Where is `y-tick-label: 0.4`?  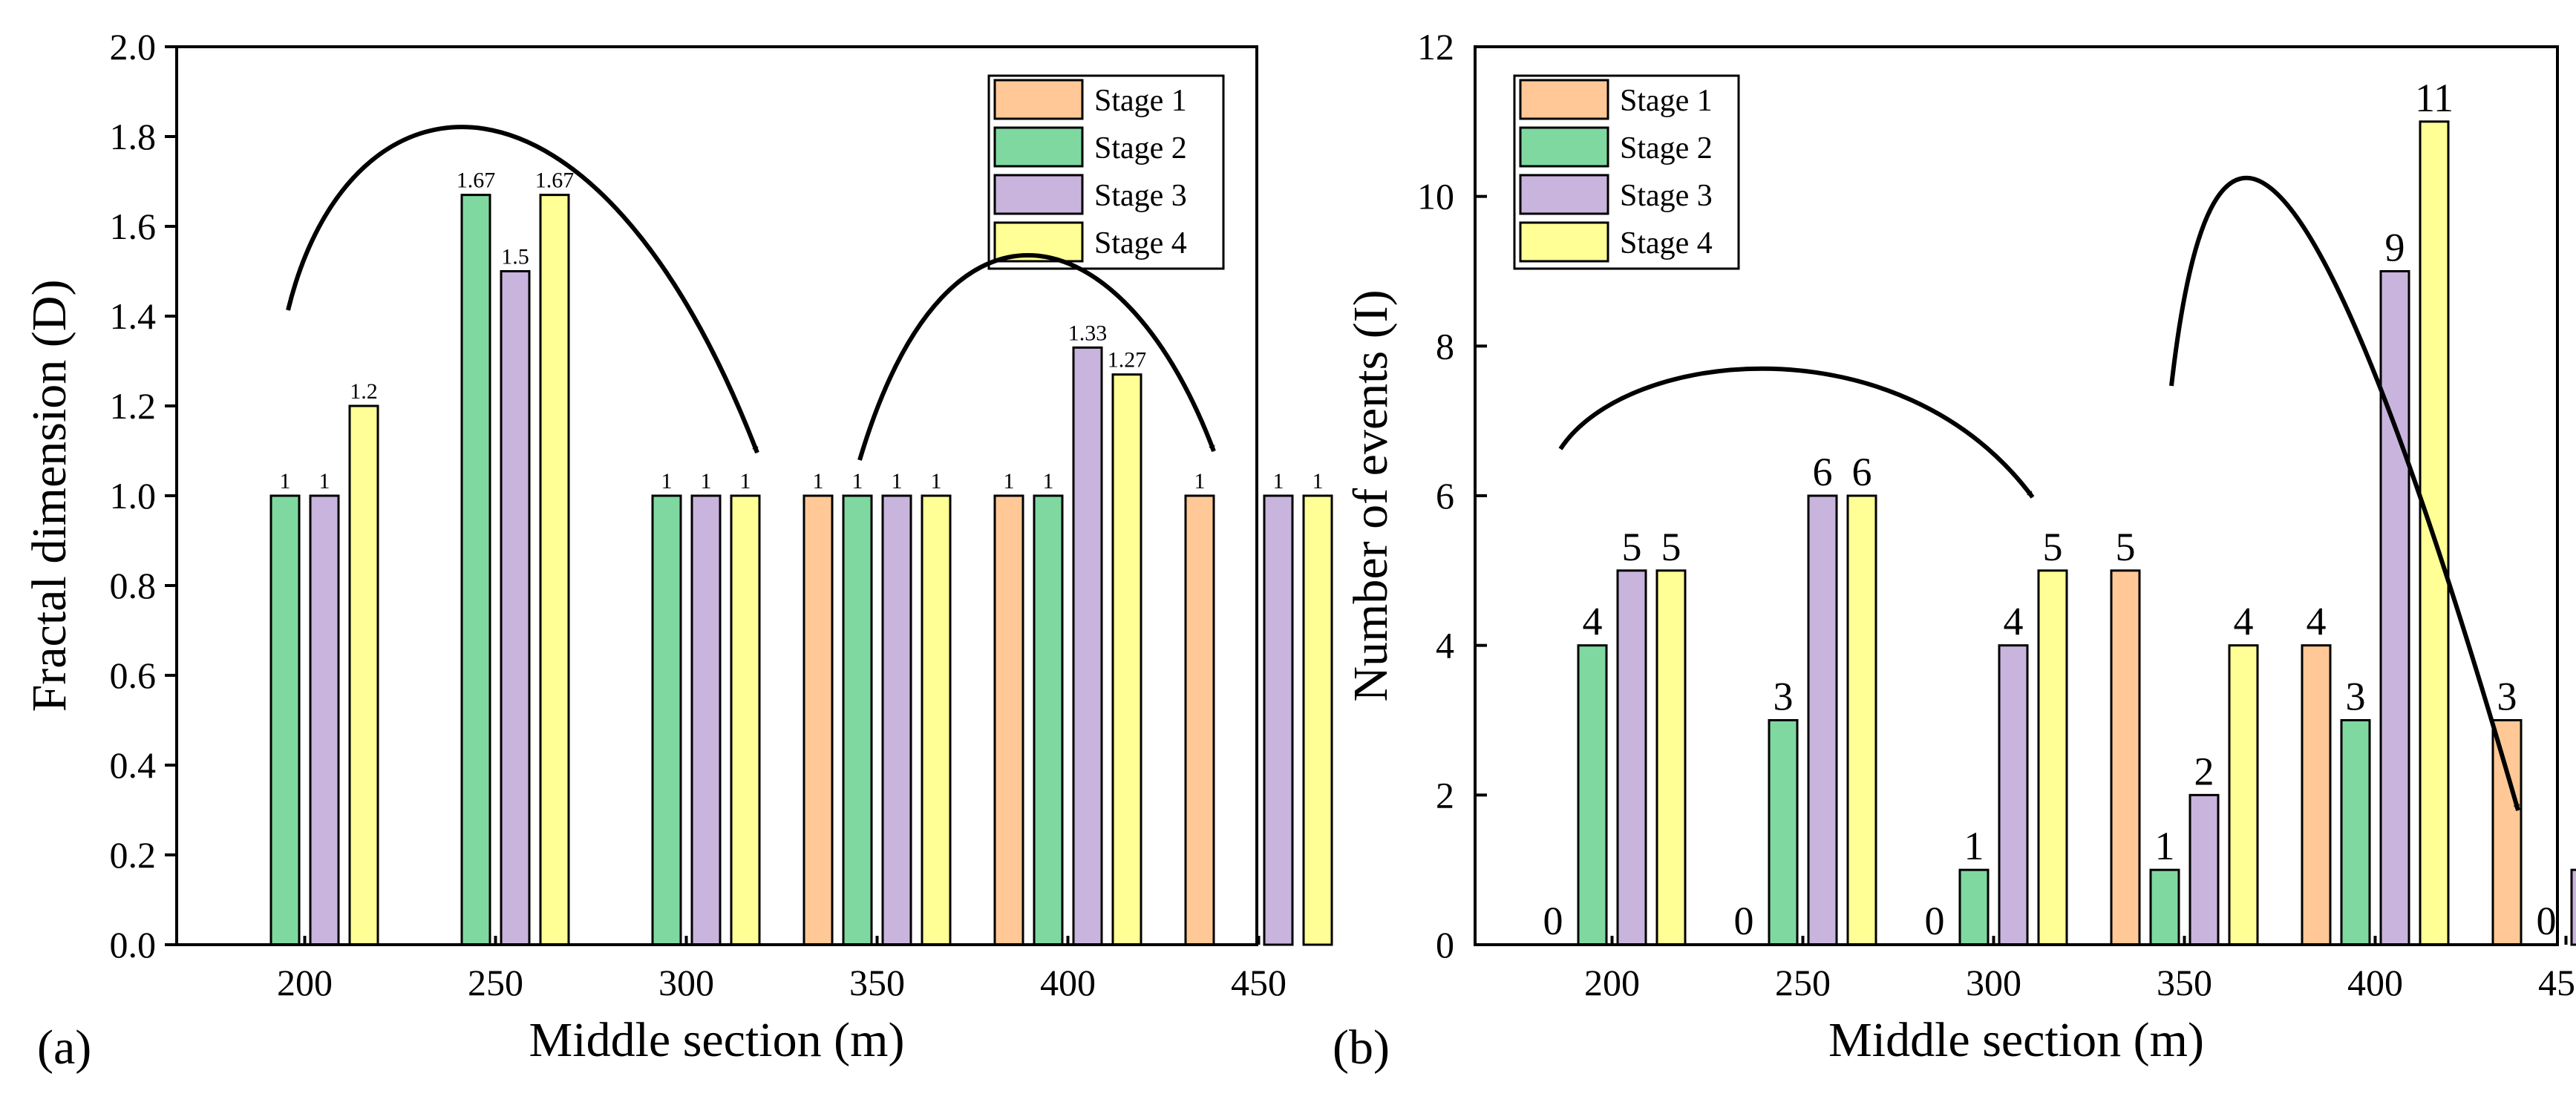 y-tick-label: 0.4 is located at coordinates (133, 765).